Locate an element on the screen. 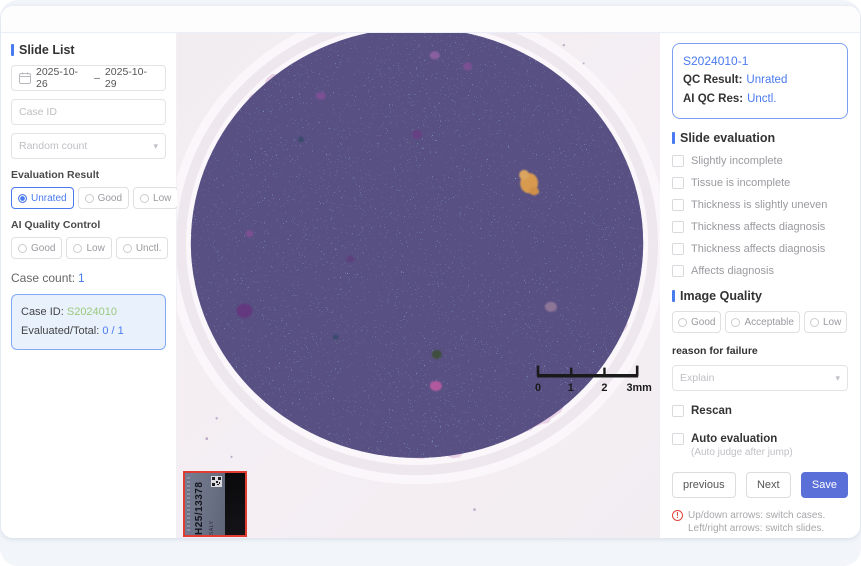  date-start: 2025-10-26 is located at coordinates (57, 78).